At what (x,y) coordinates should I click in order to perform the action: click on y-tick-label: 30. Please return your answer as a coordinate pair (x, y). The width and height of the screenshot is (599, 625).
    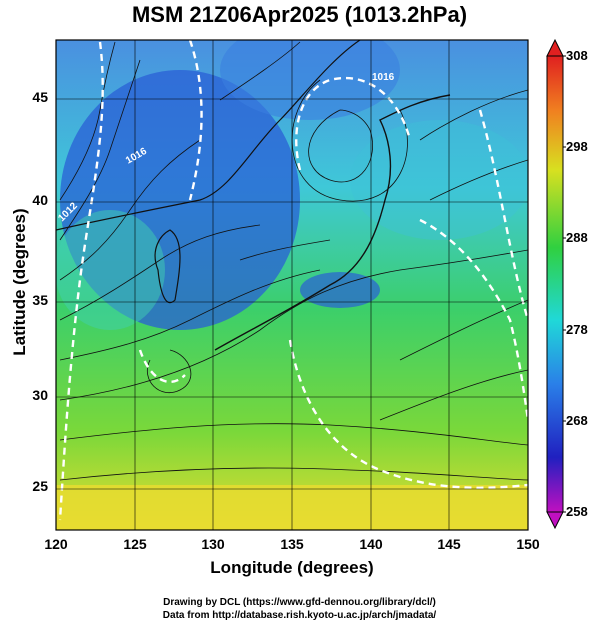
    Looking at the image, I should click on (40, 395).